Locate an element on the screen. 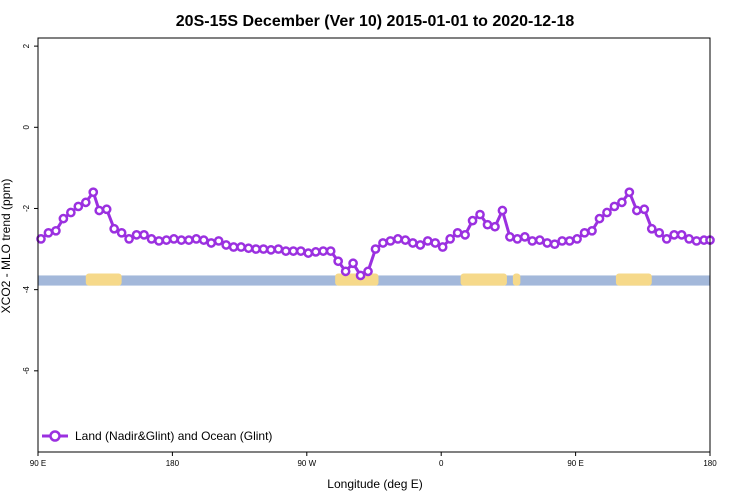 Image resolution: width=750 pixels, height=500 pixels. y-tick-label: 0 is located at coordinates (26, 127).